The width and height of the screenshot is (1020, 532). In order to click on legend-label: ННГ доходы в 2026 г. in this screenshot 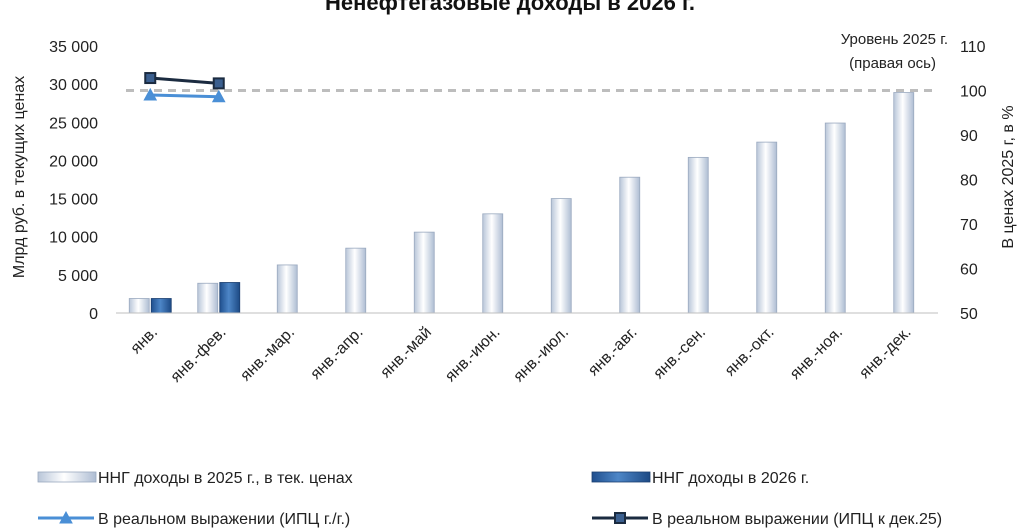, I will do `click(730, 478)`.